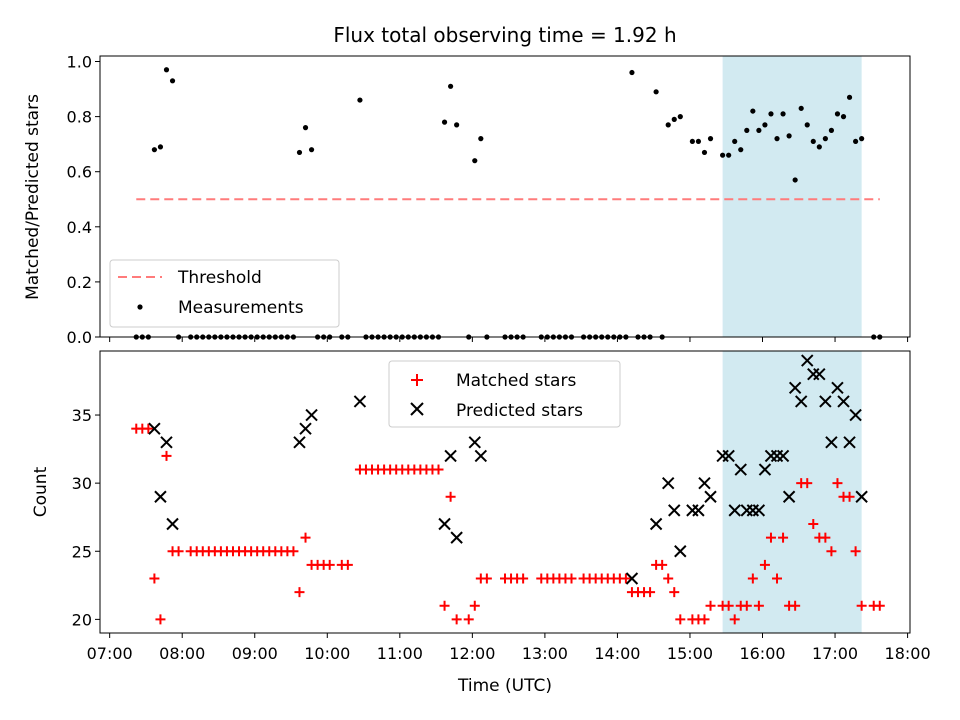 This screenshot has width=960, height=720. What do you see at coordinates (617, 653) in the screenshot?
I see `x-tick-label: 14:00` at bounding box center [617, 653].